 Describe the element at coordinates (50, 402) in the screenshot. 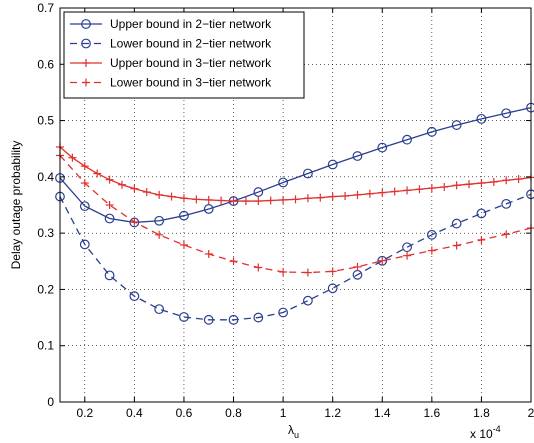

I see `y-tick-label: 0` at that location.